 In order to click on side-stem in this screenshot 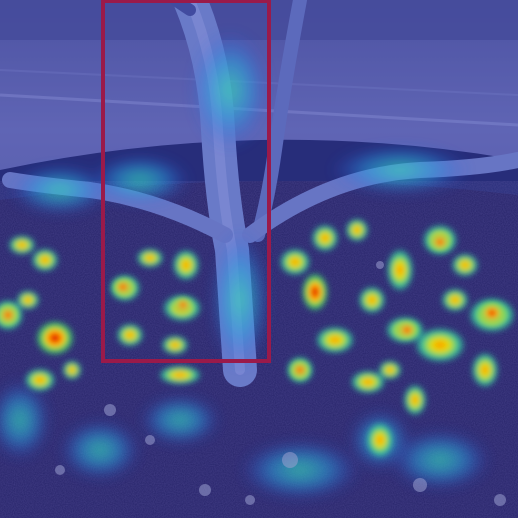, I will do `click(279, 121)`.